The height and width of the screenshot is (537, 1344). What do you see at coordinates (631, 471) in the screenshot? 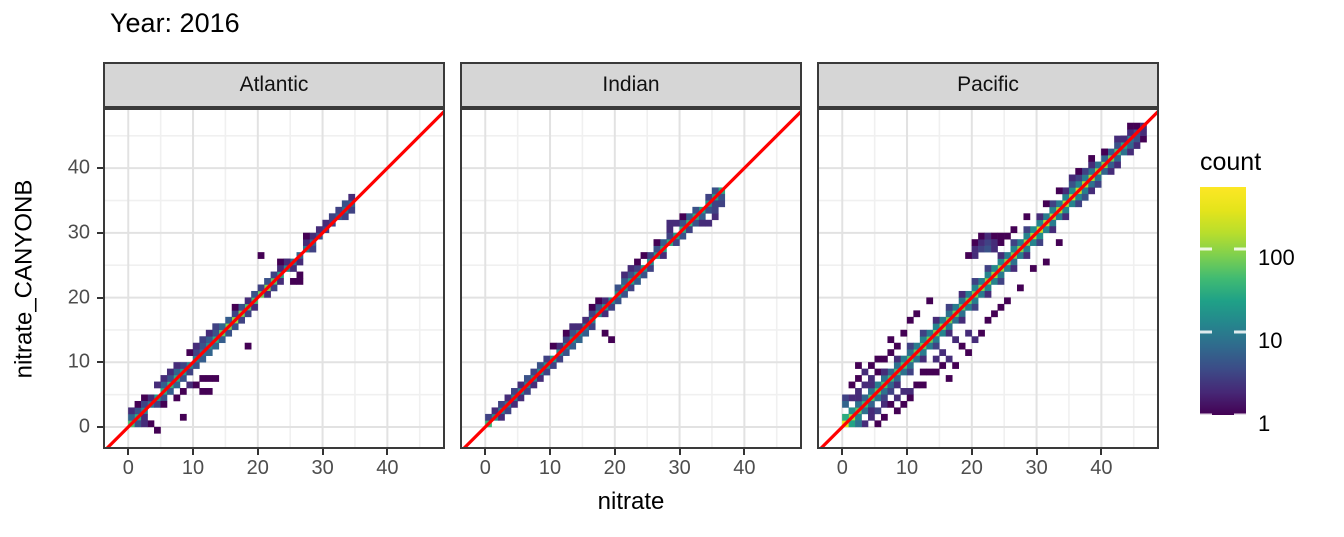
I see `x-axis-indian: 0 10 20 30 40` at bounding box center [631, 471].